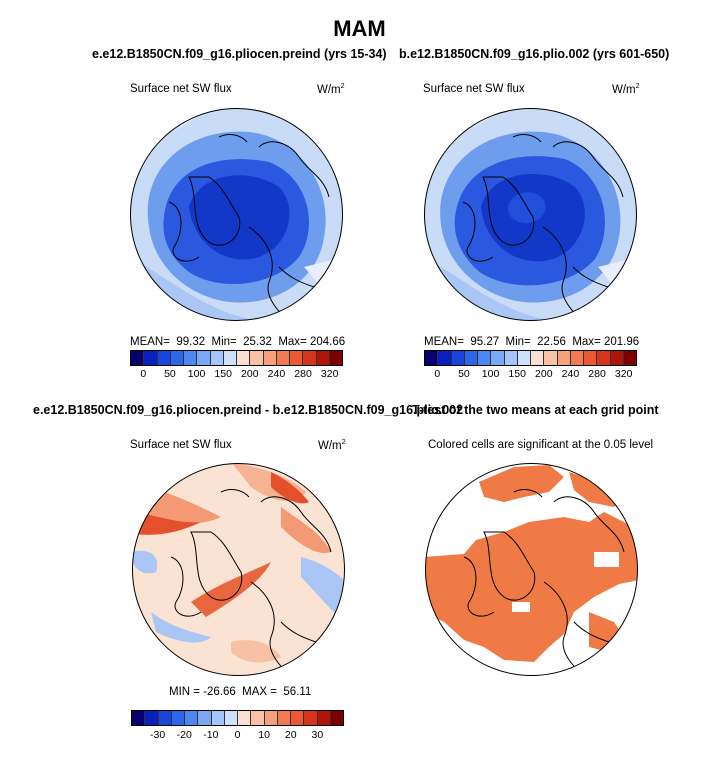  What do you see at coordinates (359, 28) in the screenshot?
I see `main-title: MAM` at bounding box center [359, 28].